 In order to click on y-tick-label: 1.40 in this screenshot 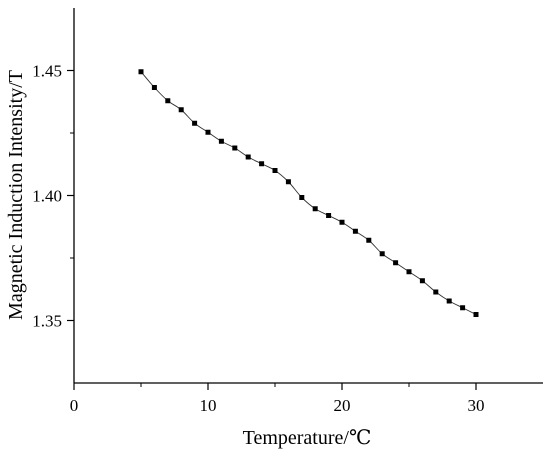, I will do `click(47, 196)`.